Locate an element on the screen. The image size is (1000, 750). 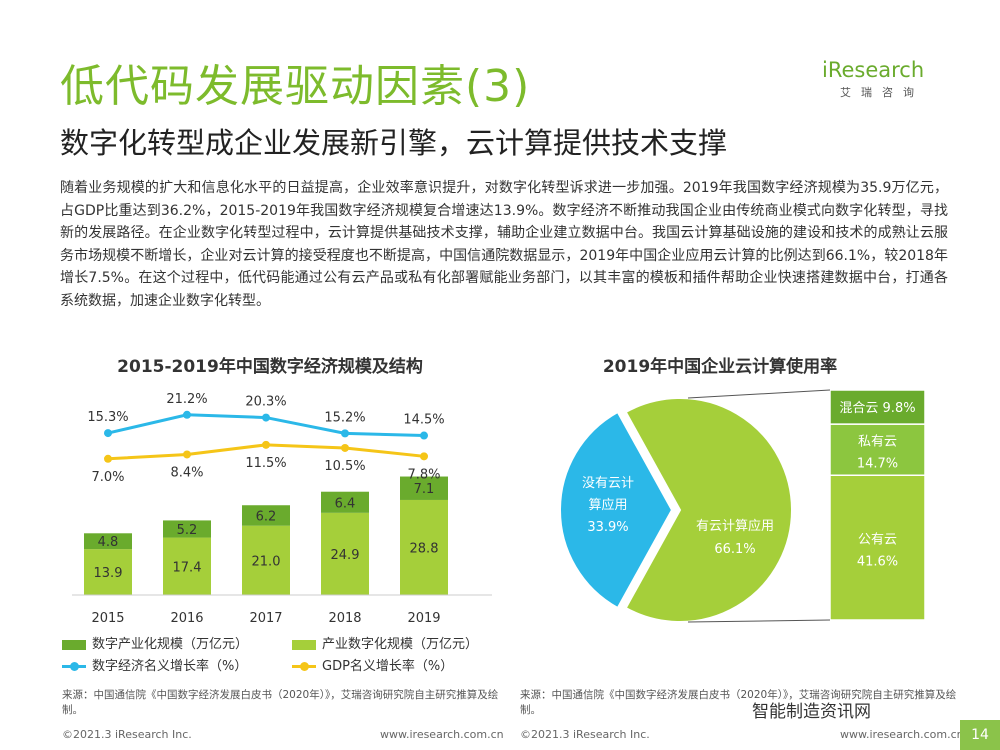
bar-label-top: 6.4 is located at coordinates (345, 503).